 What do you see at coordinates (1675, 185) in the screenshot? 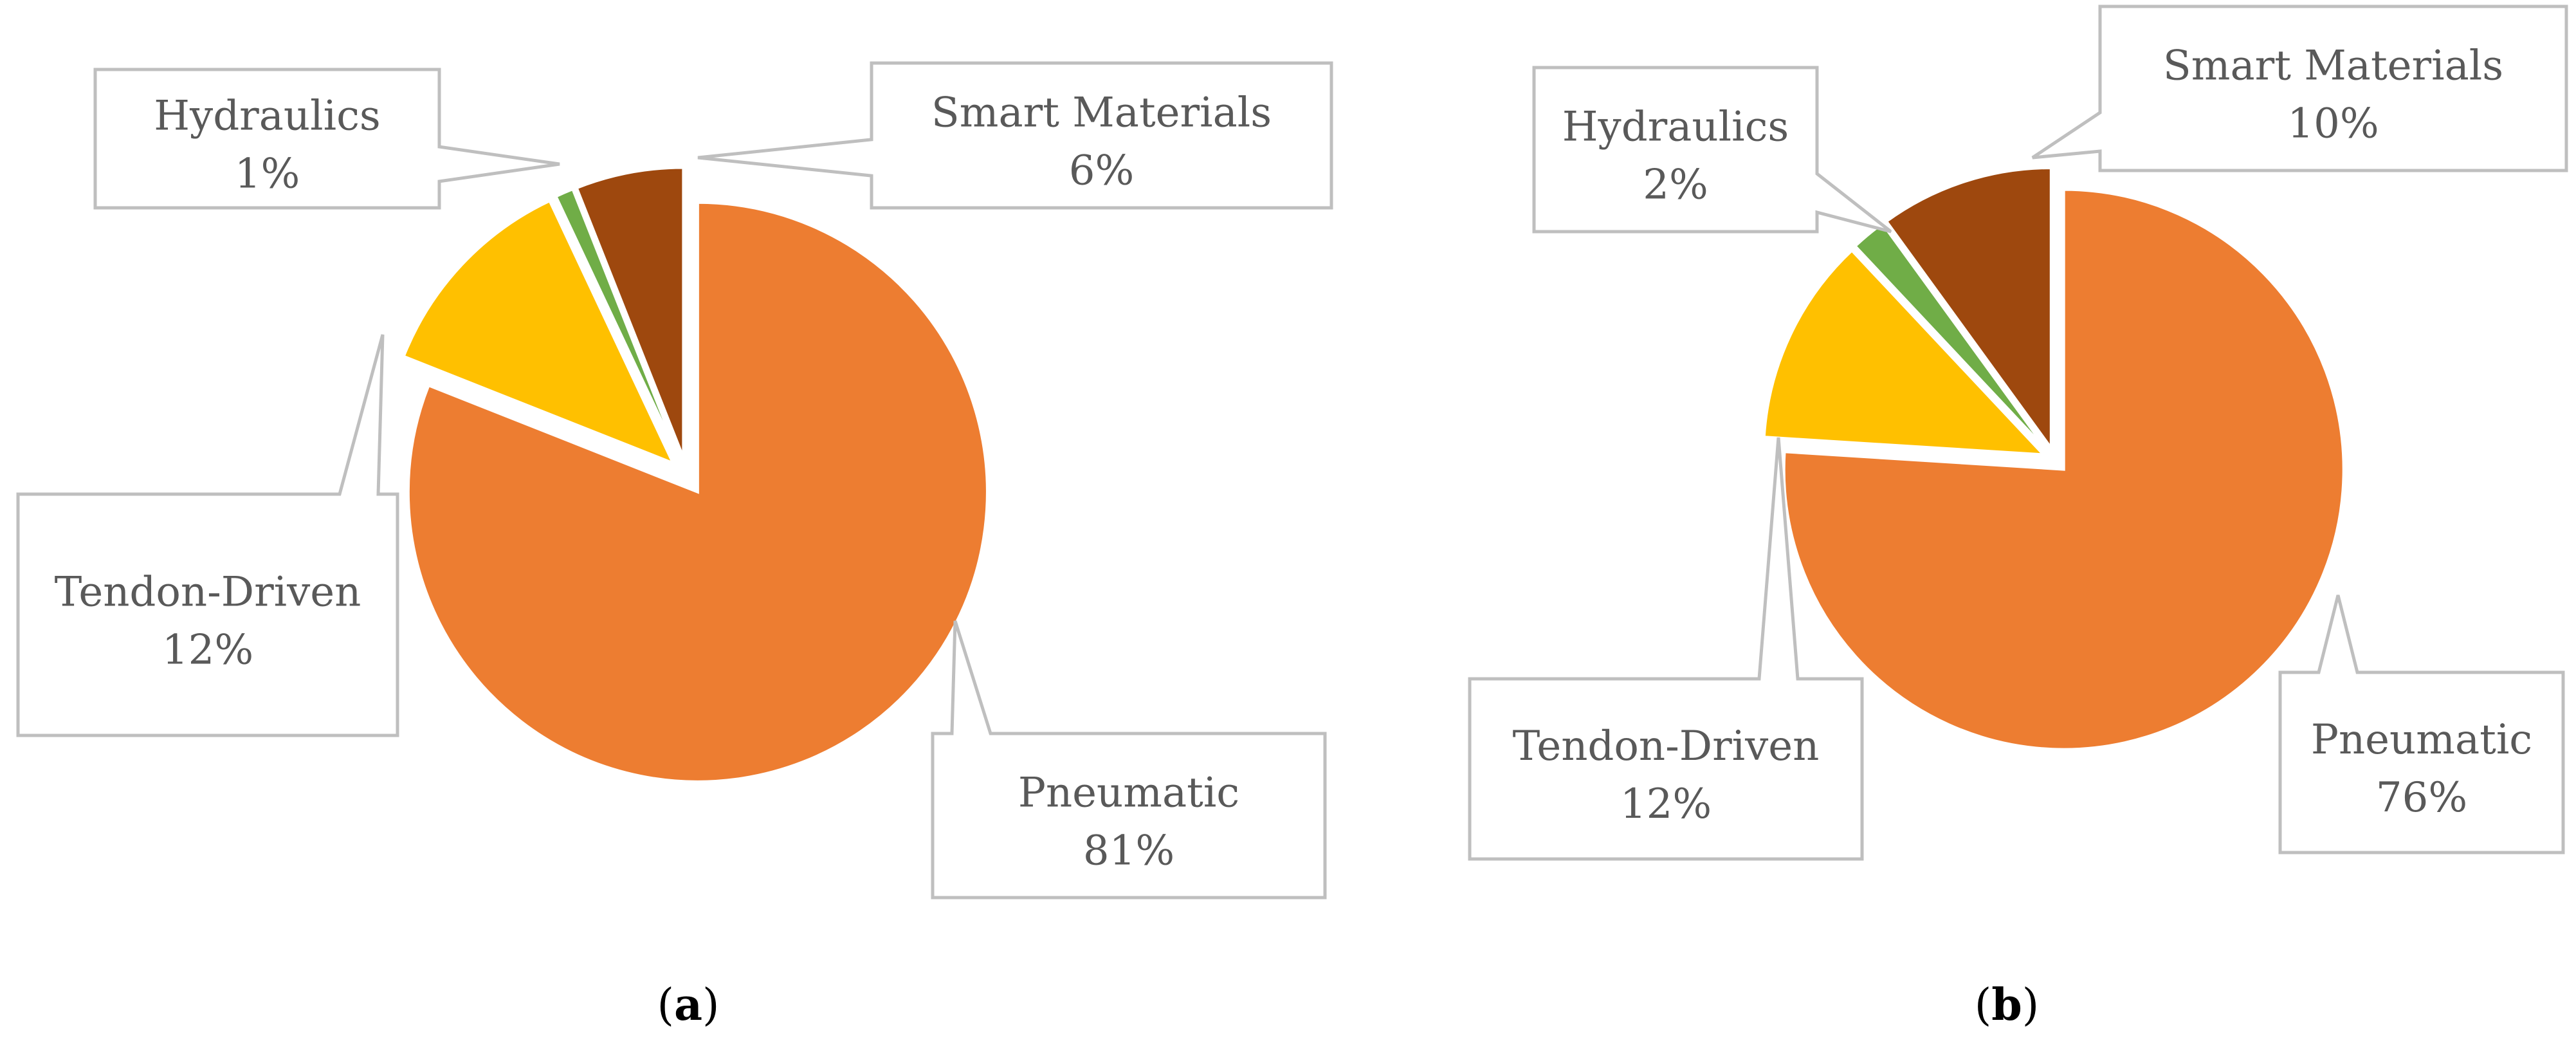
I see `callout-percent-label: 2%` at bounding box center [1675, 185].